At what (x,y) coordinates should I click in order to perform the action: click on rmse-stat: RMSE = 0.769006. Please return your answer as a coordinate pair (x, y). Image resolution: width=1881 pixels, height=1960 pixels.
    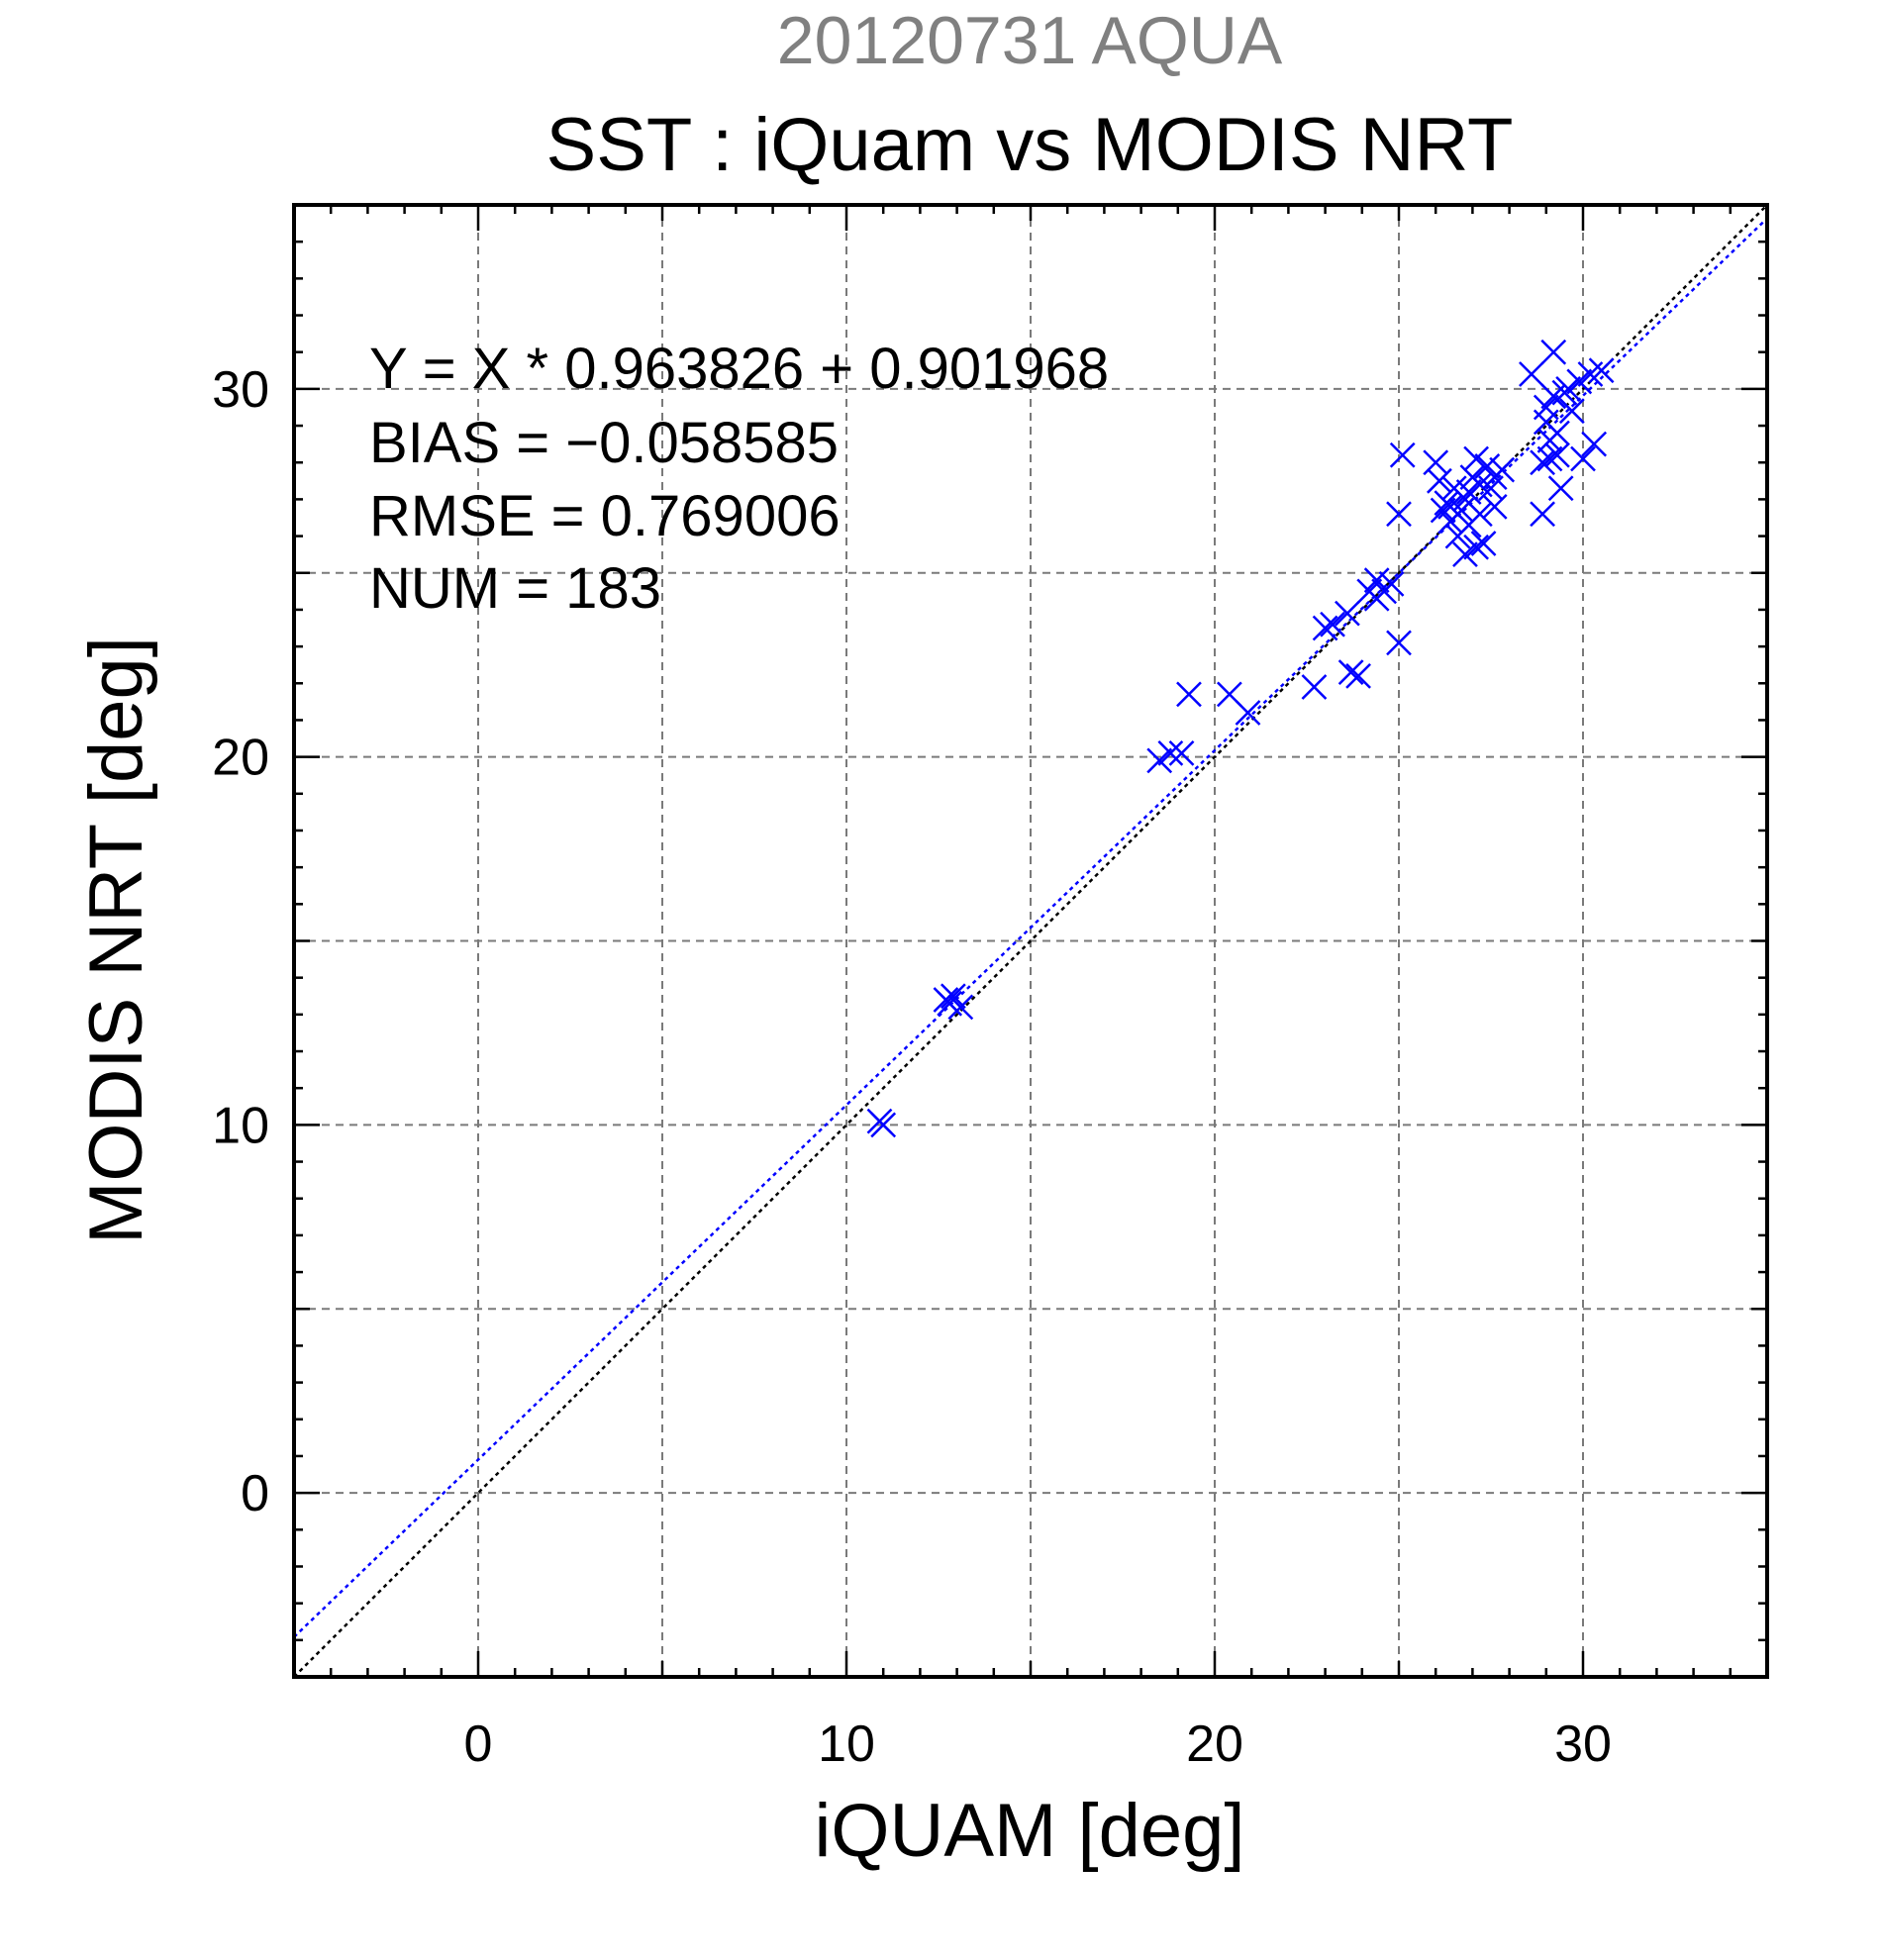
    Looking at the image, I should click on (605, 516).